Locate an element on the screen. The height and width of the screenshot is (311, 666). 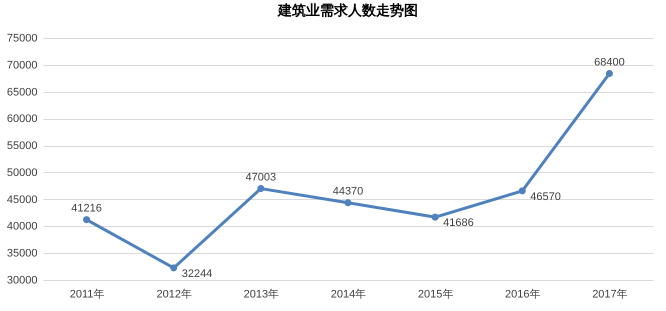
chart-title: 建筑业需求人数走势图 is located at coordinates (347, 10).